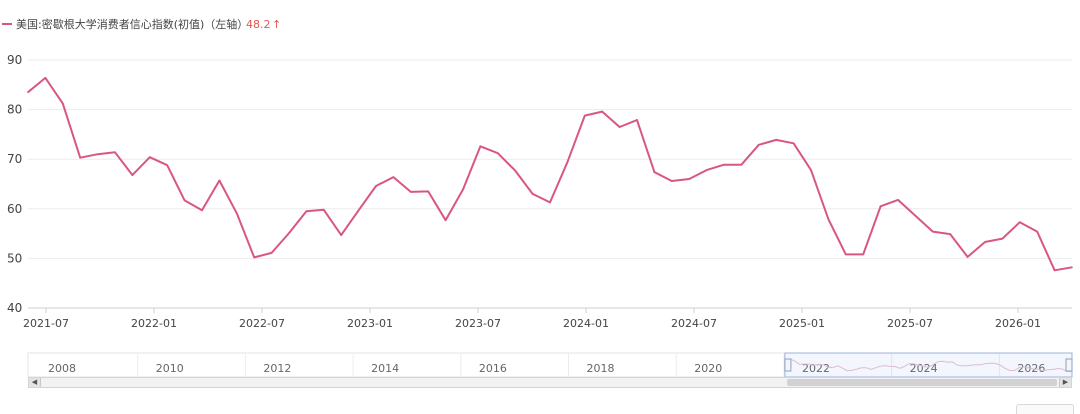 This screenshot has height=414, width=1080. What do you see at coordinates (924, 368) in the screenshot?
I see `navigator-year-label: 2024` at bounding box center [924, 368].